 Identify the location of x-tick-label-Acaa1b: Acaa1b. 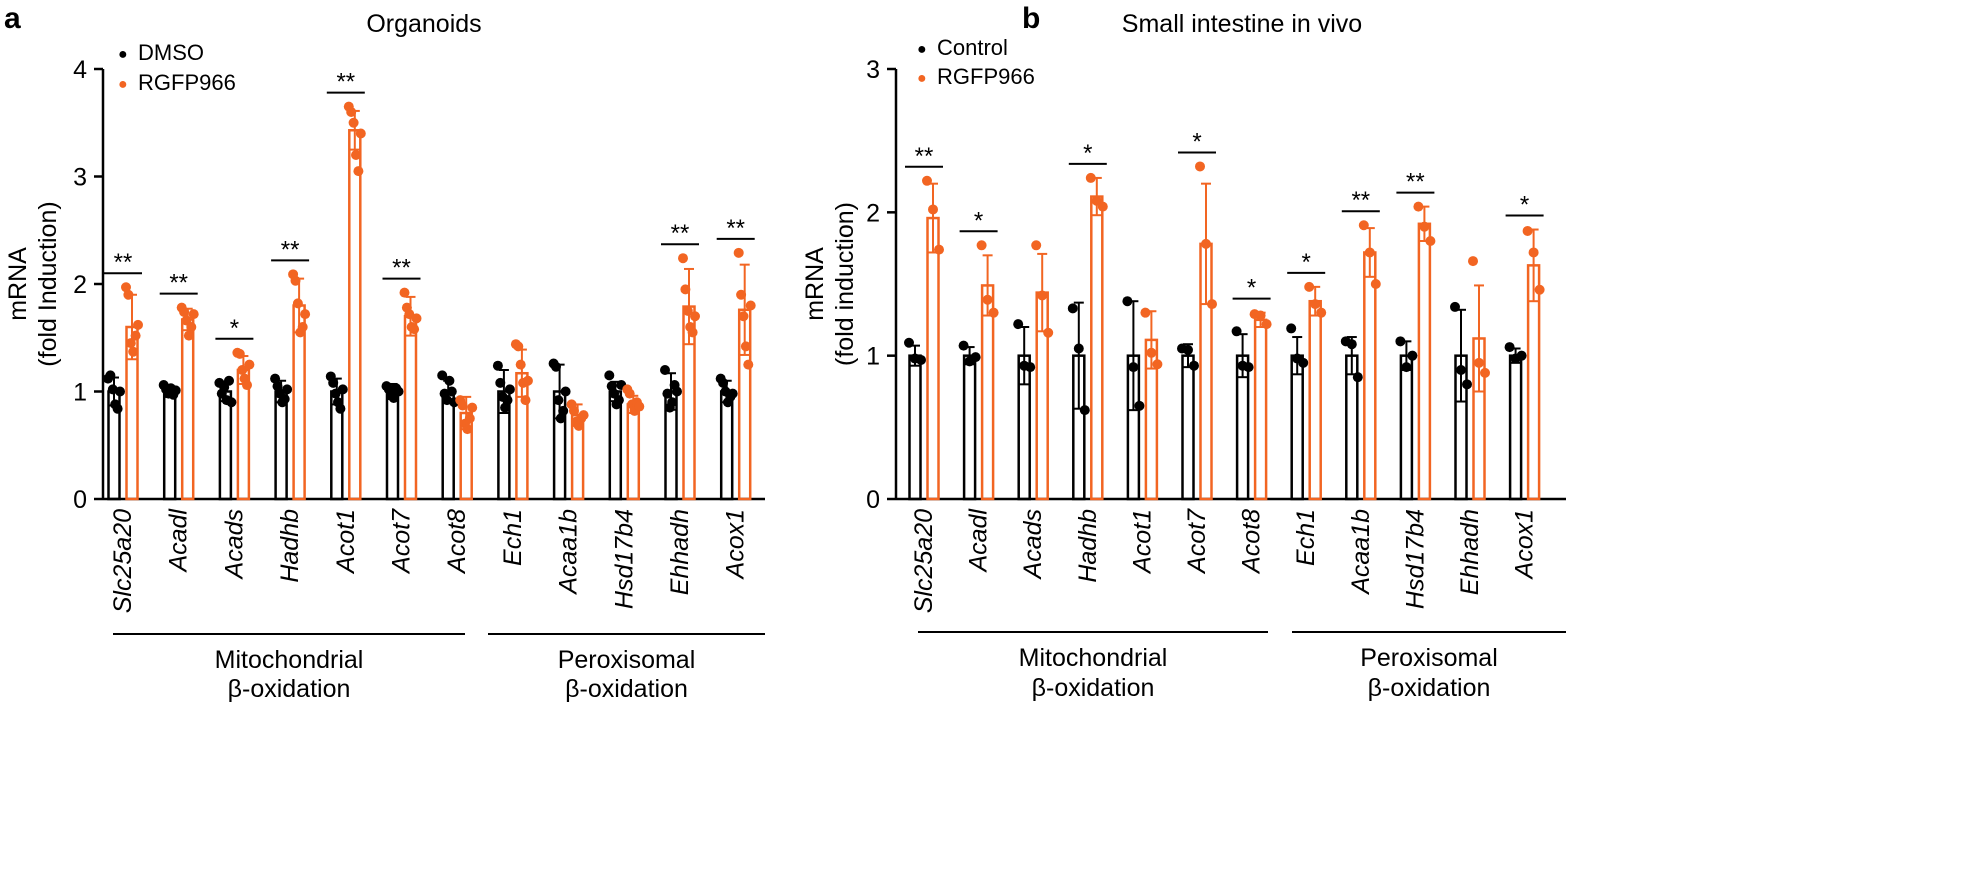
(569, 552).